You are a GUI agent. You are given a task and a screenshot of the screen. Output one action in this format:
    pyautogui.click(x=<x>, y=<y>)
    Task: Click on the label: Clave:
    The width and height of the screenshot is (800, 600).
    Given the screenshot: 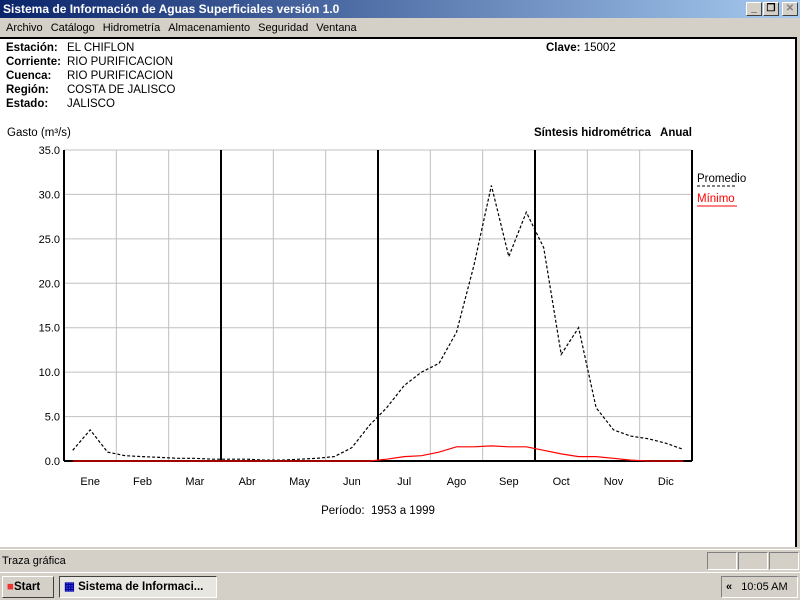 What is the action you would take?
    pyautogui.click(x=563, y=48)
    